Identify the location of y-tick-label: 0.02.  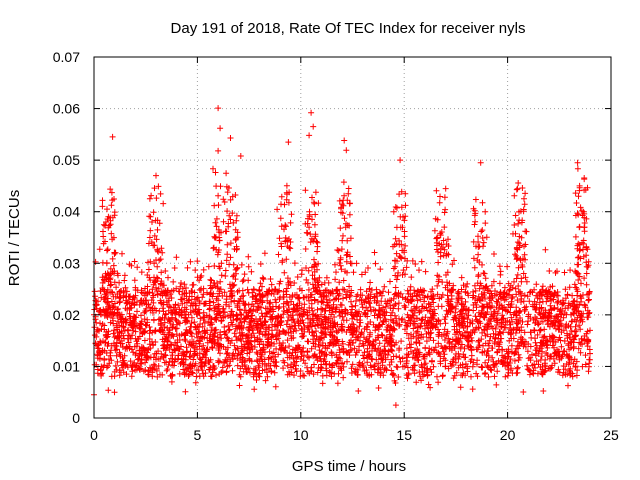
(66, 315).